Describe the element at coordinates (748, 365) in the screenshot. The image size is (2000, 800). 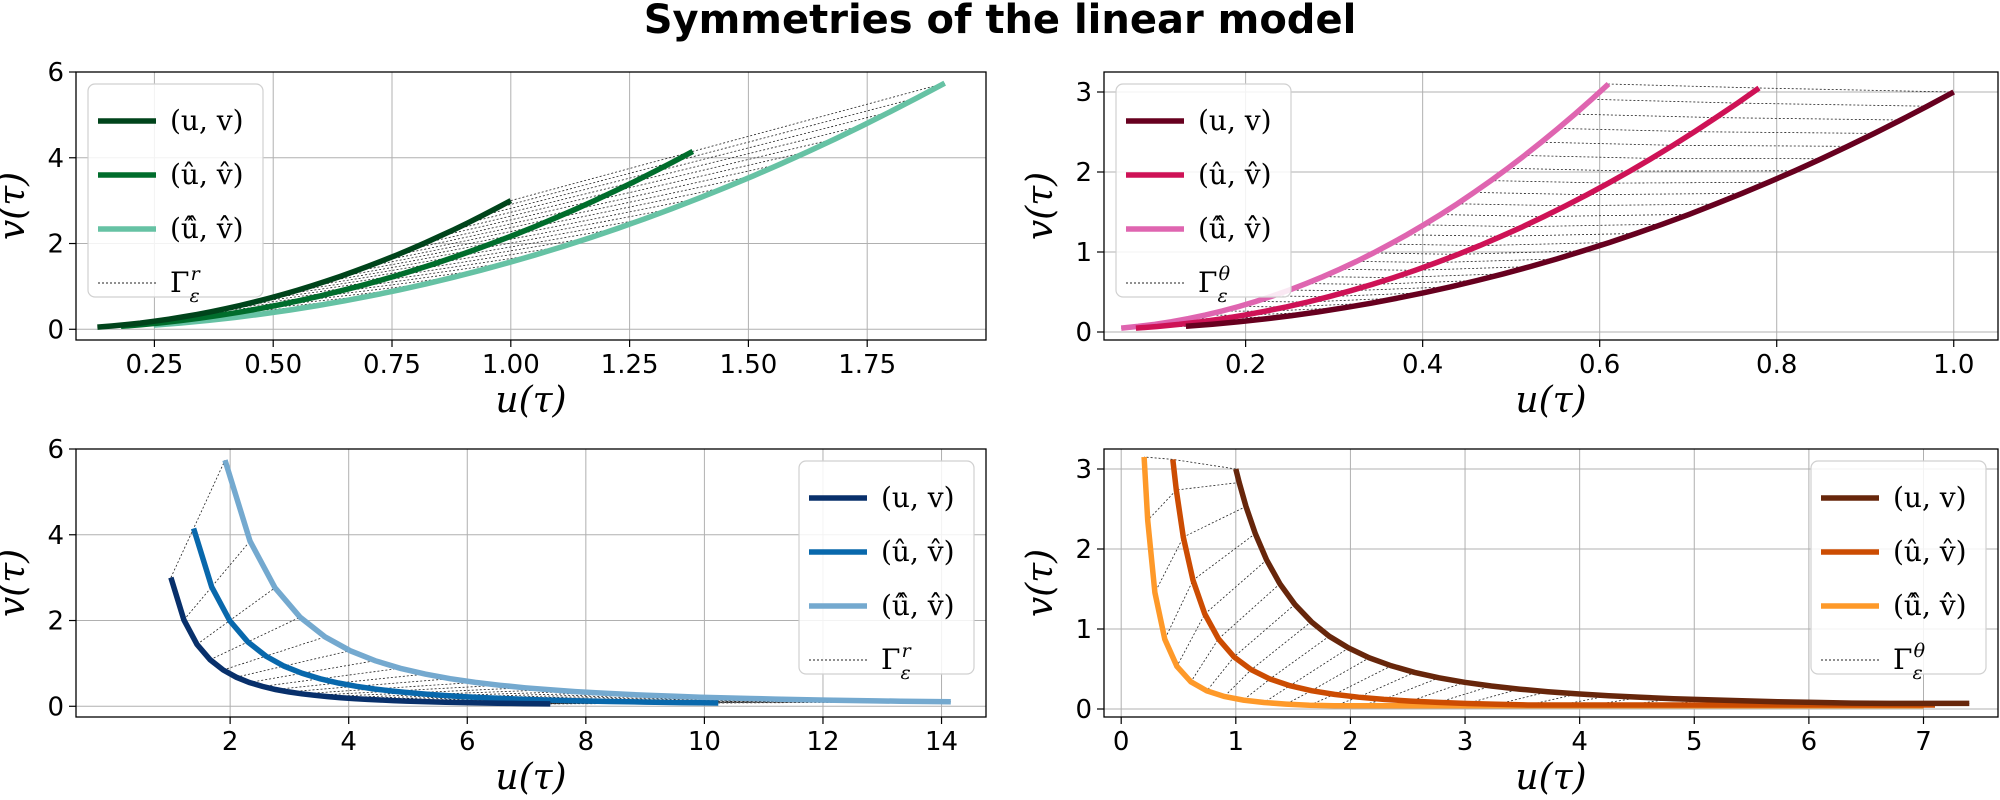
I see `x-tick-label: 1.50` at that location.